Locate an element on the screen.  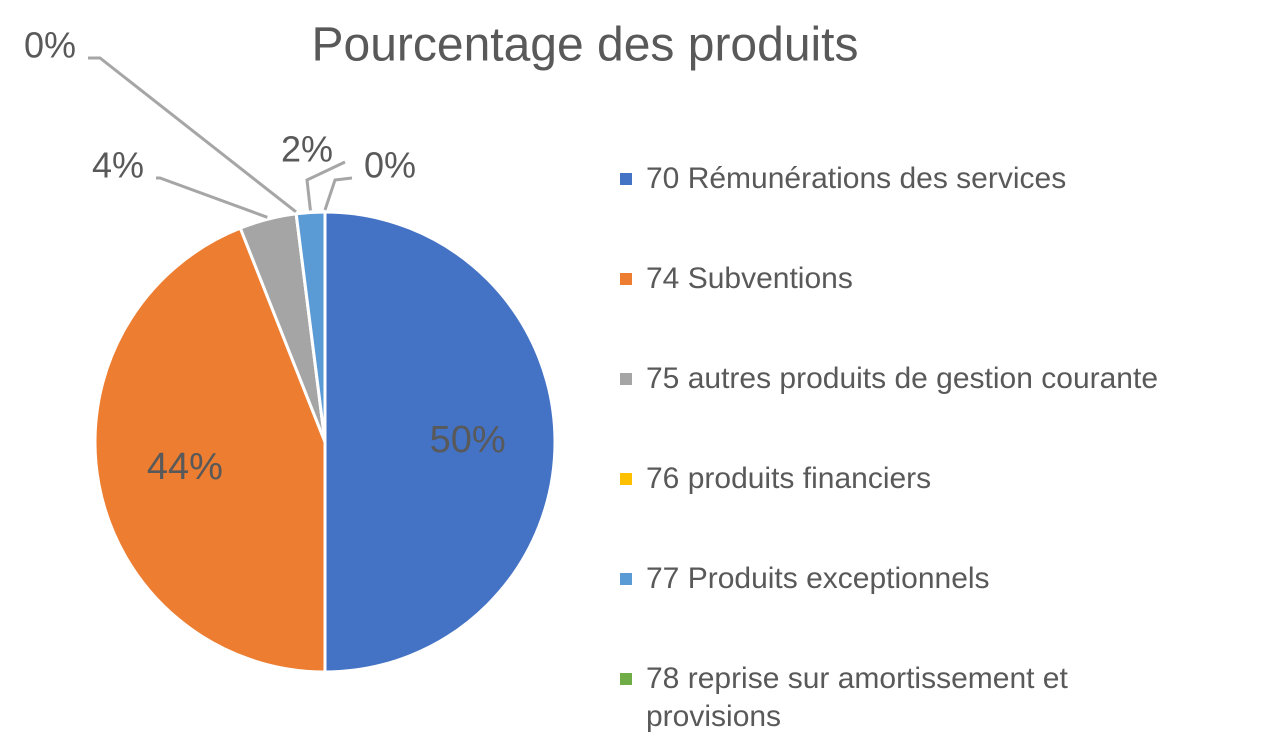
legend-item: 74 Subventions is located at coordinates (736, 279).